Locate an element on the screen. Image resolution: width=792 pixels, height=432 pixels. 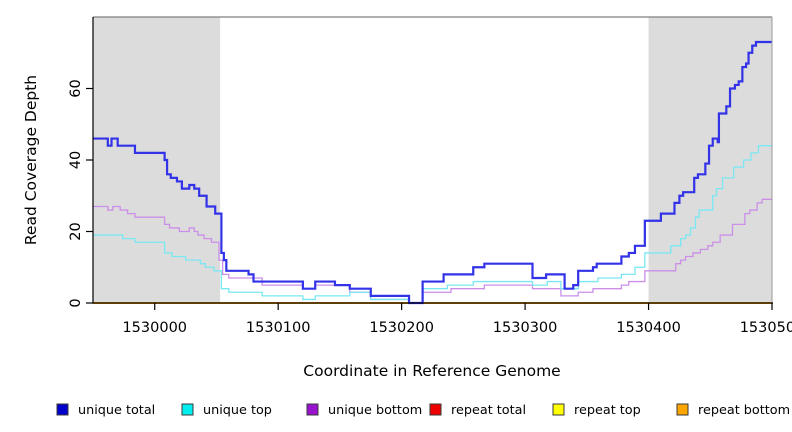
legend-label: repeat total is located at coordinates (488, 410).